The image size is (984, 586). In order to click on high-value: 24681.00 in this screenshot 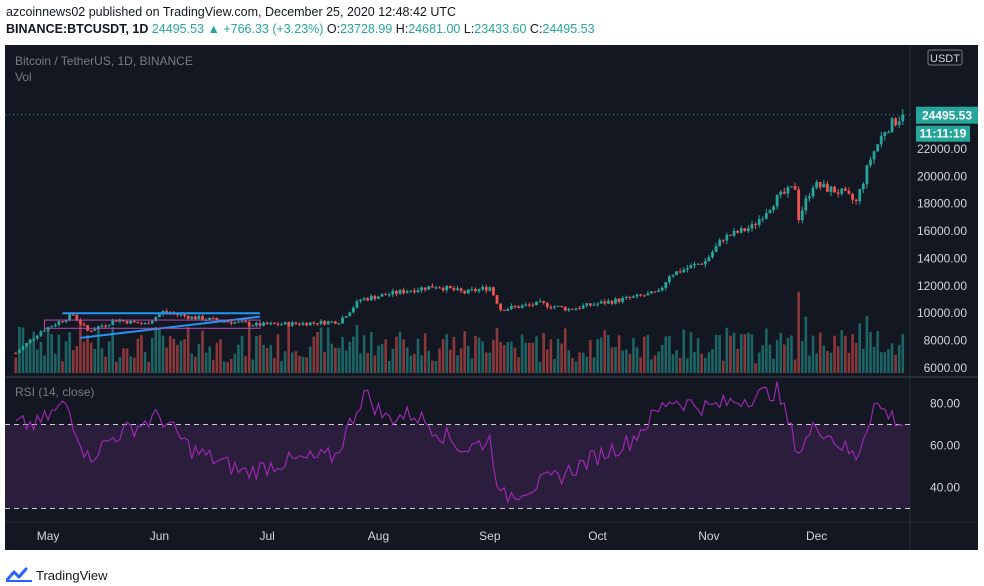, I will do `click(434, 29)`.